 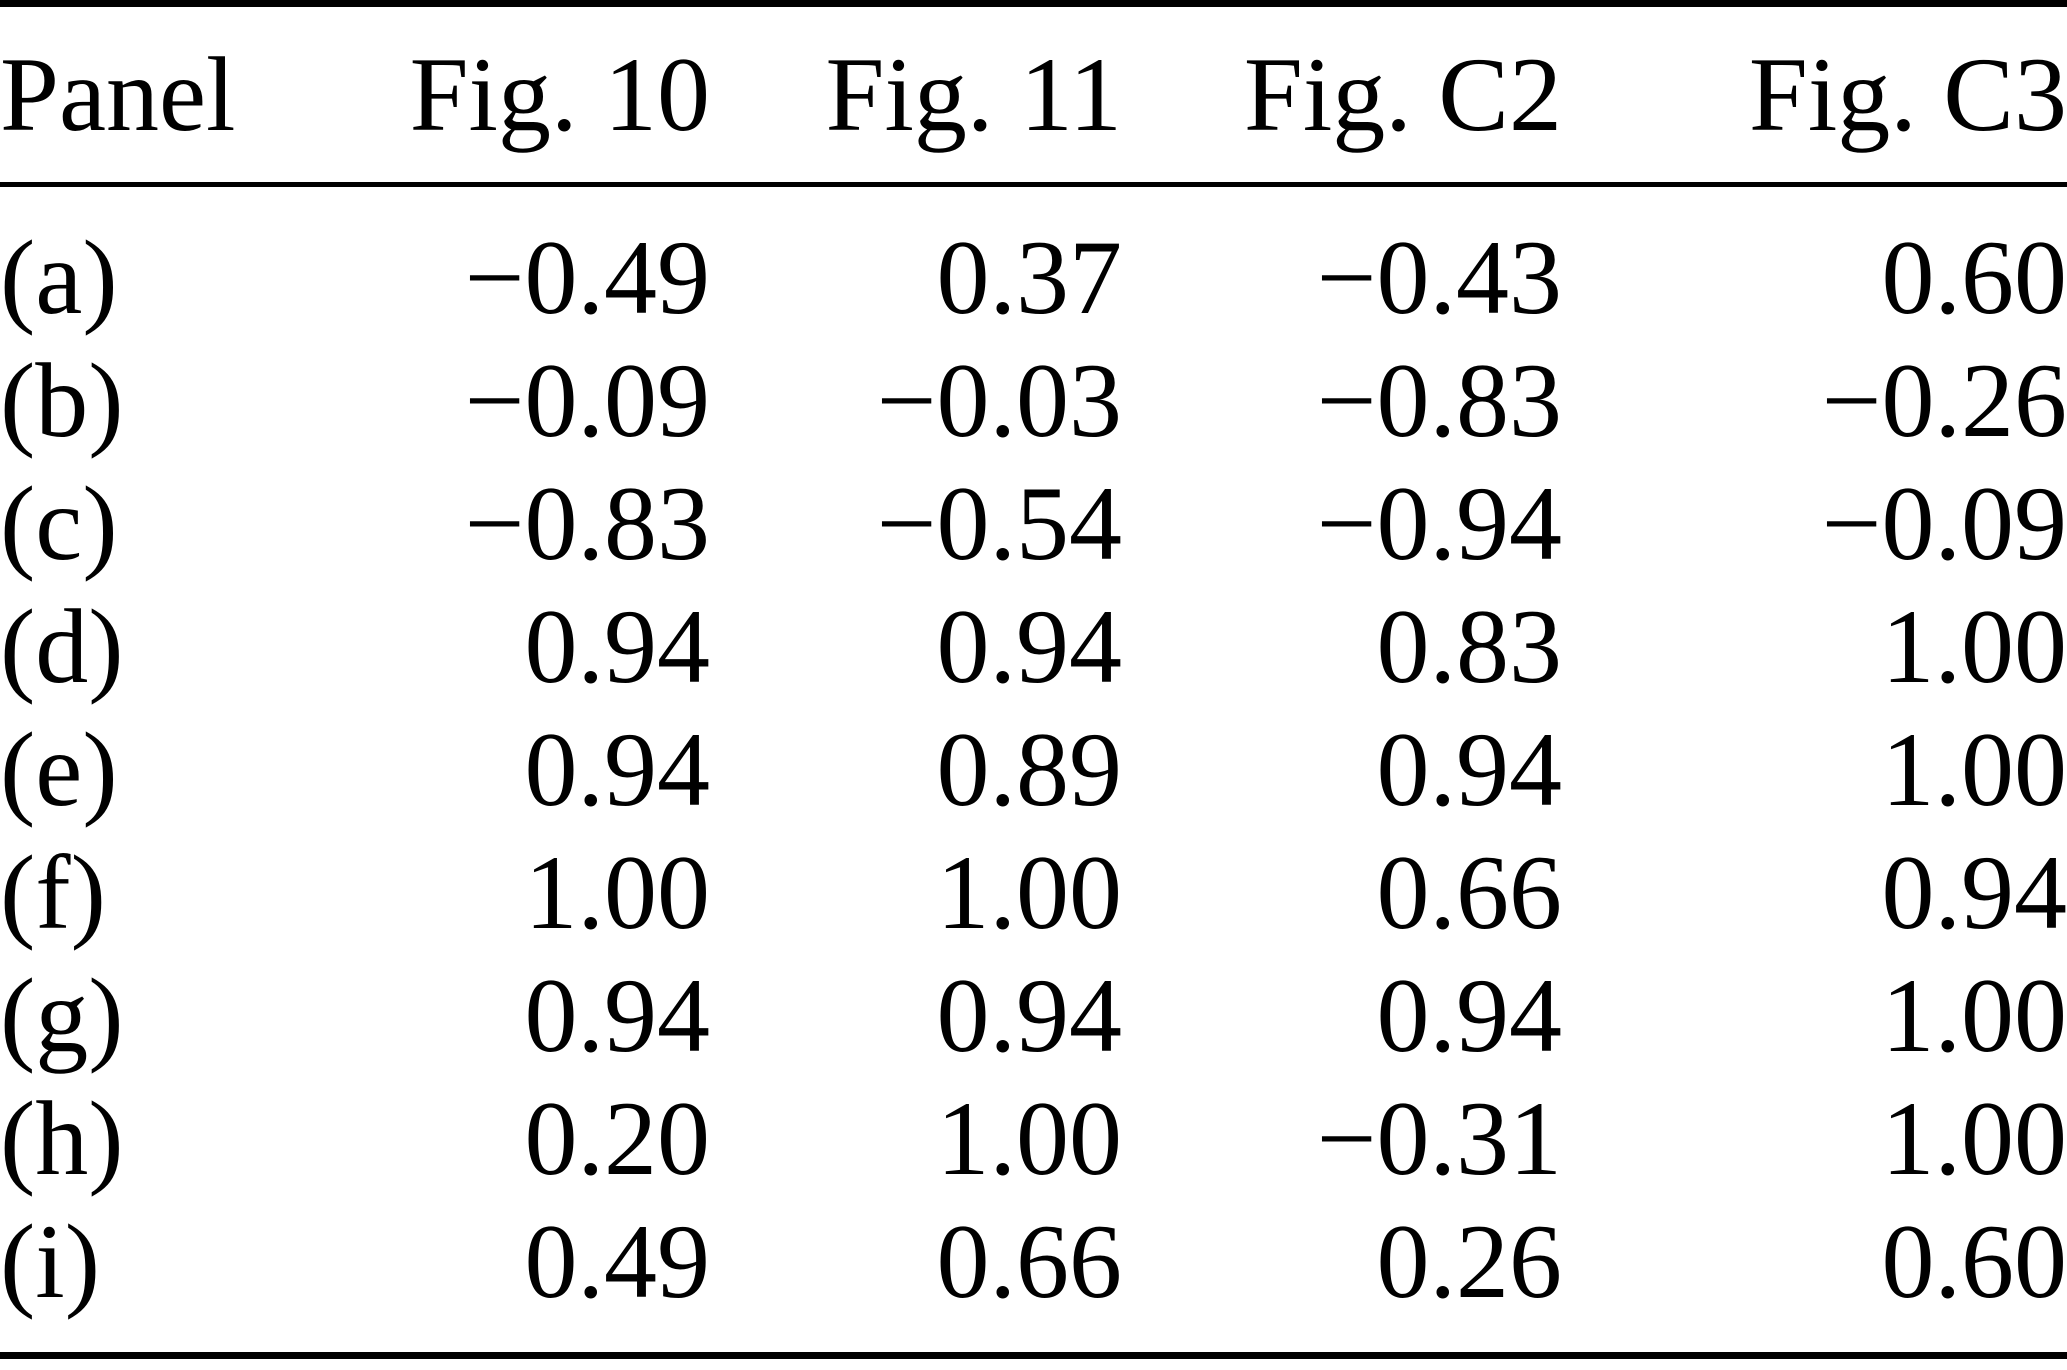 I want to click on cell-value: 0.37, so click(x=1029, y=277).